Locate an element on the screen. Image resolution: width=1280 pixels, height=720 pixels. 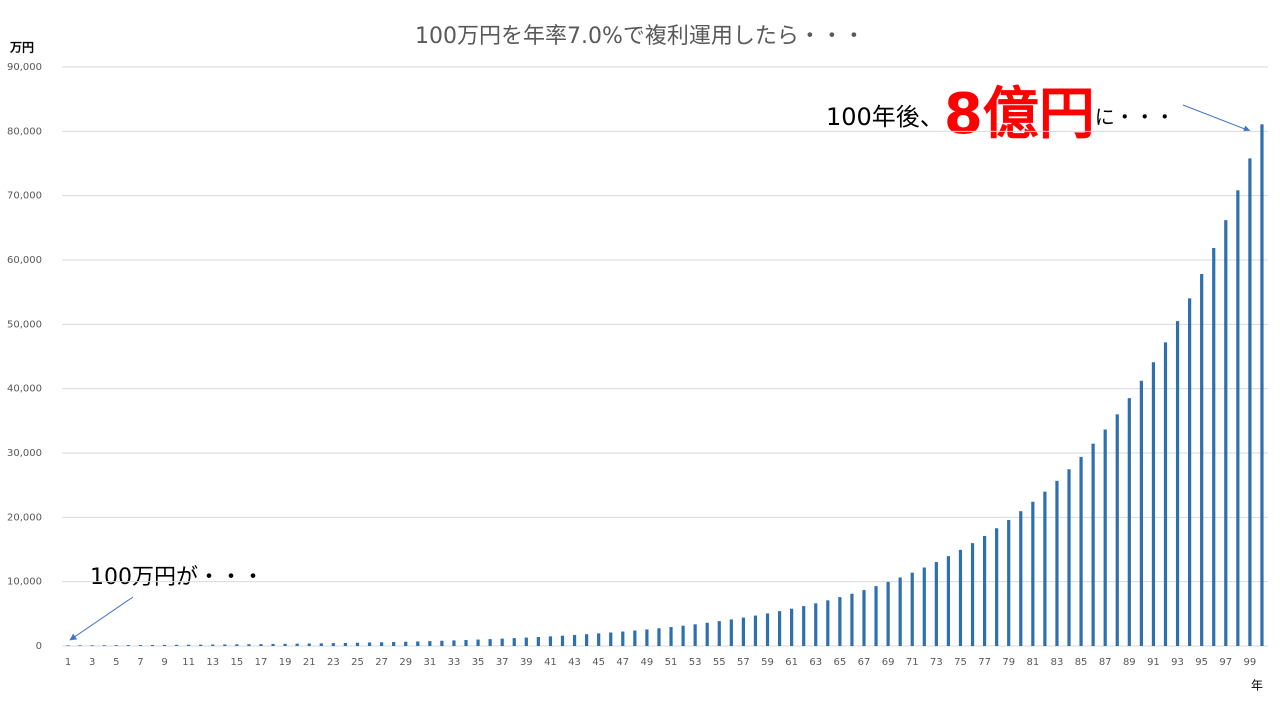
x-tick-label: 13 is located at coordinates (212, 662).